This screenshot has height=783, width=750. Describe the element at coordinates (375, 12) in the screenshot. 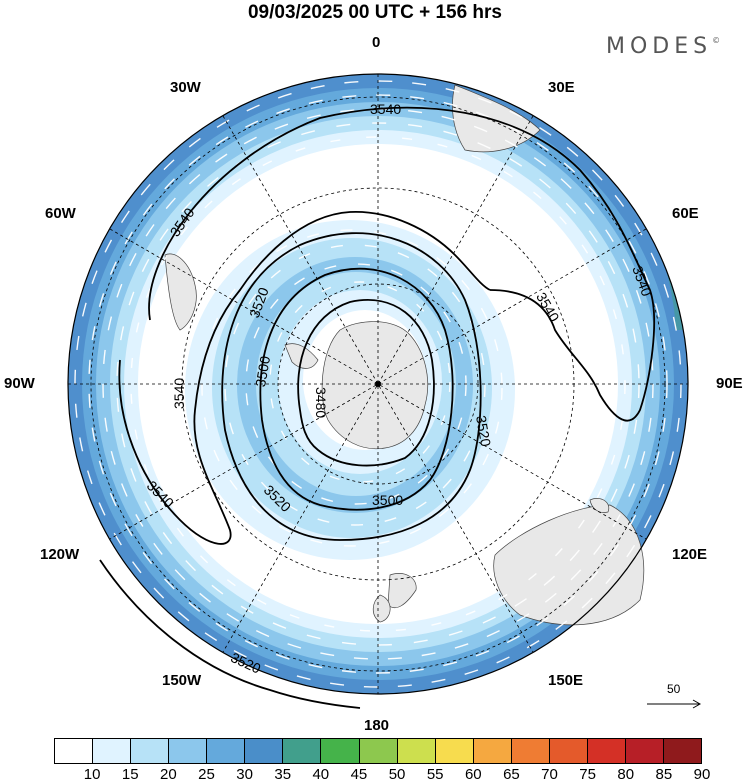

I see `map-title: 09/03/2025 00 UTC + 156 hrs` at that location.